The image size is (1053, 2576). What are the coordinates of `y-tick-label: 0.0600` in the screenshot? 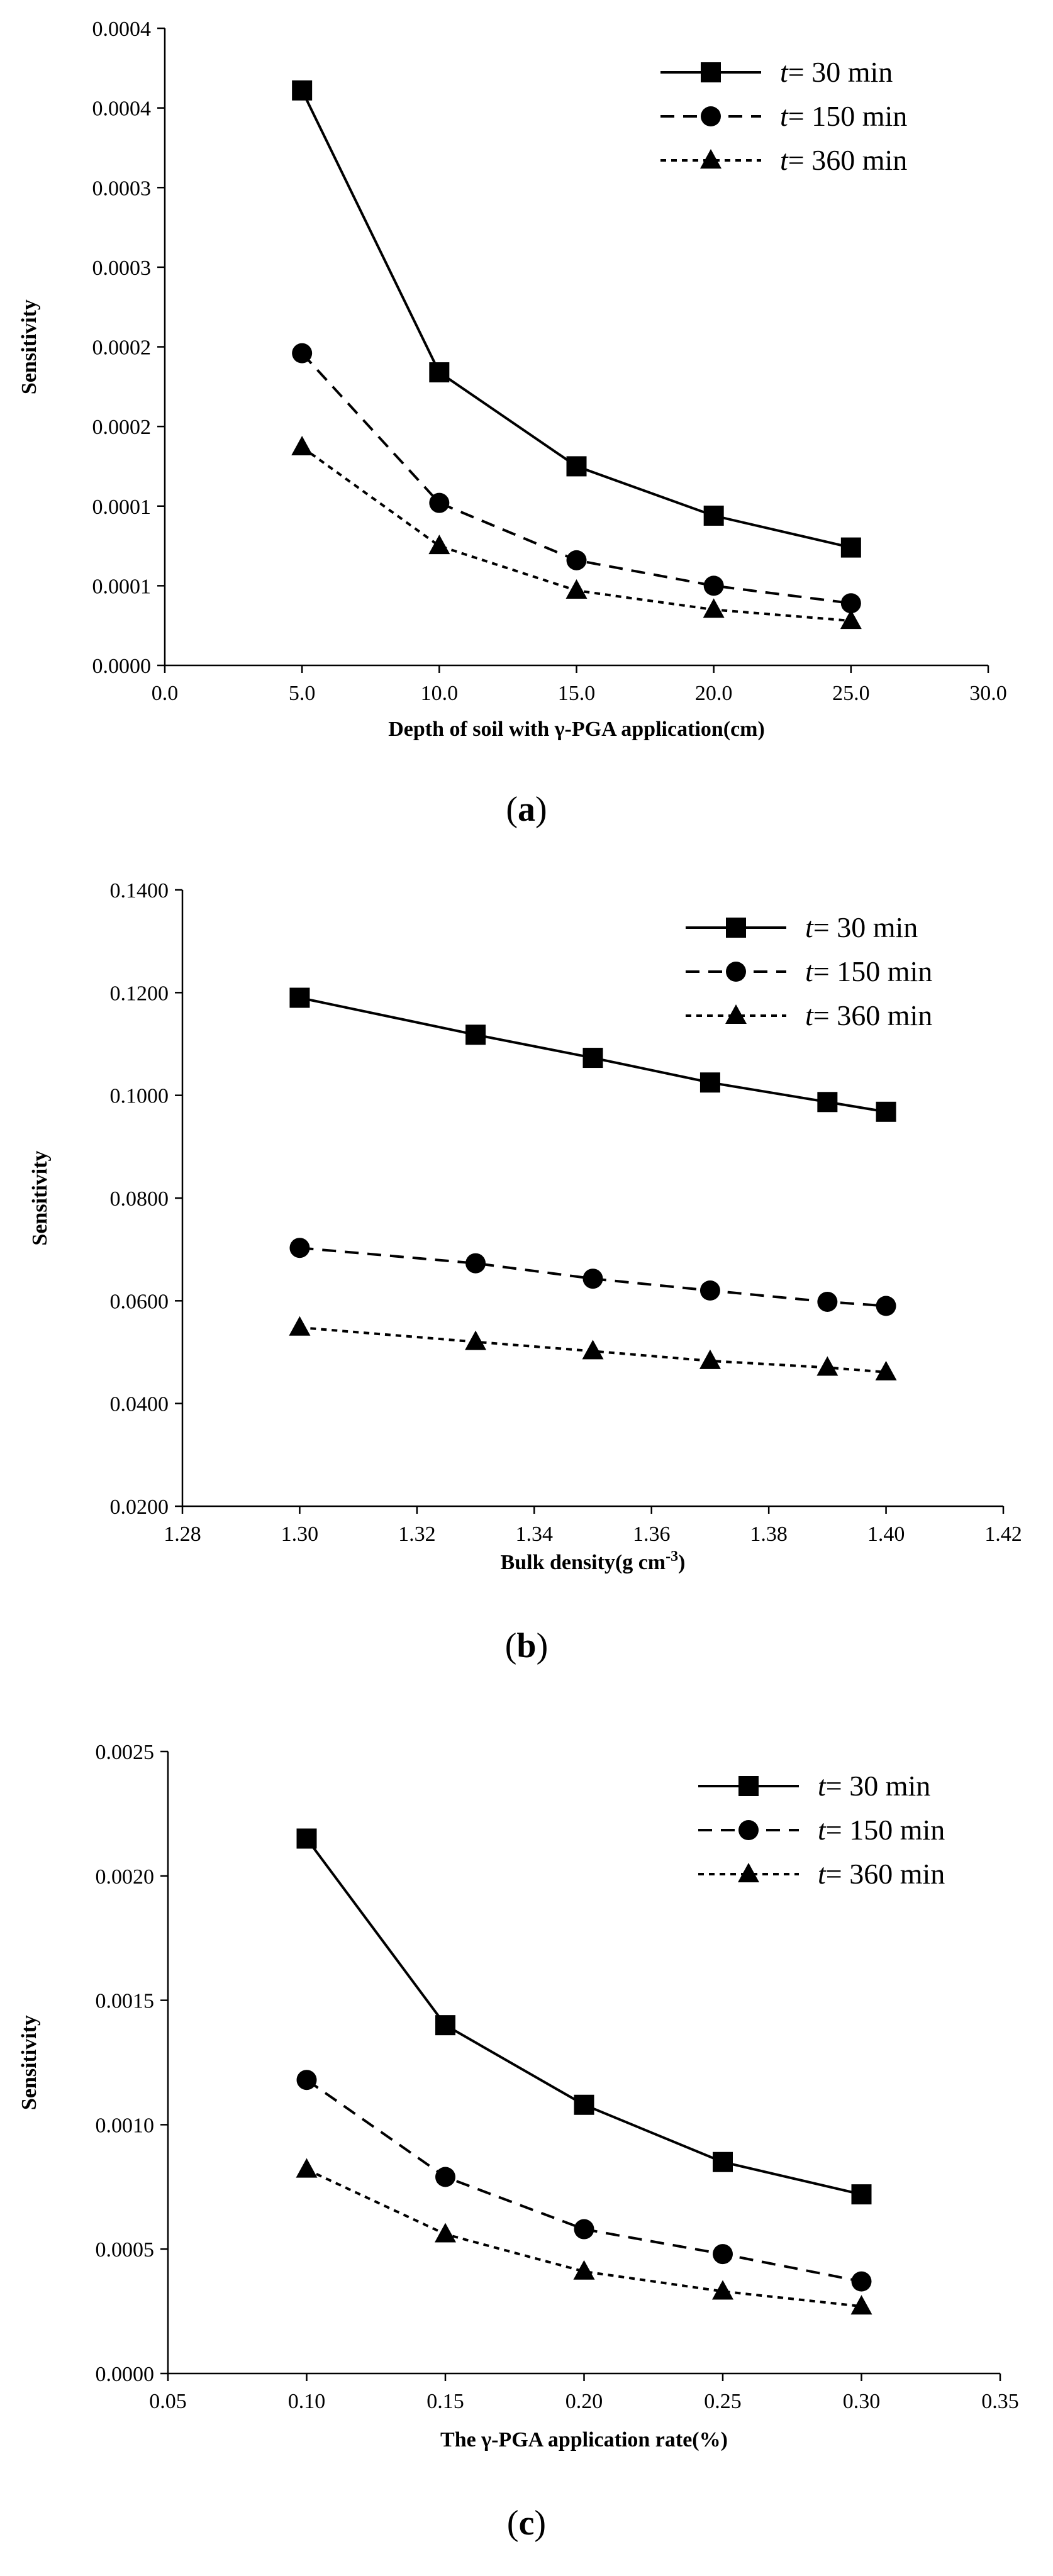 It's located at (139, 1301).